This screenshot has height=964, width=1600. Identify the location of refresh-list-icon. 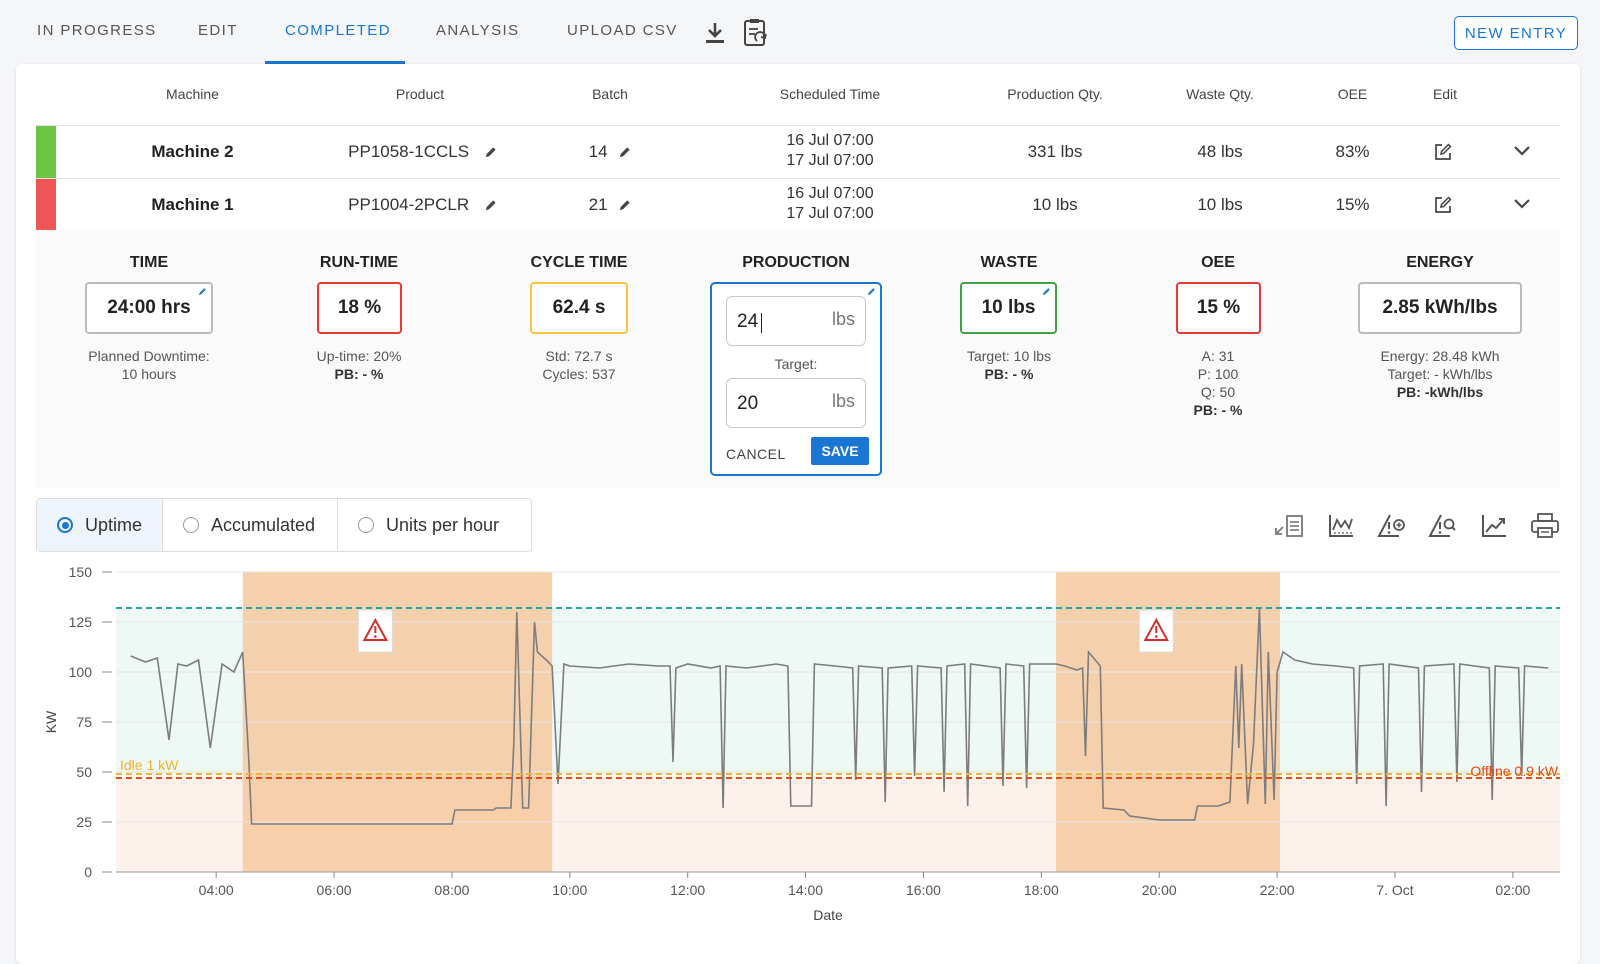
(756, 33).